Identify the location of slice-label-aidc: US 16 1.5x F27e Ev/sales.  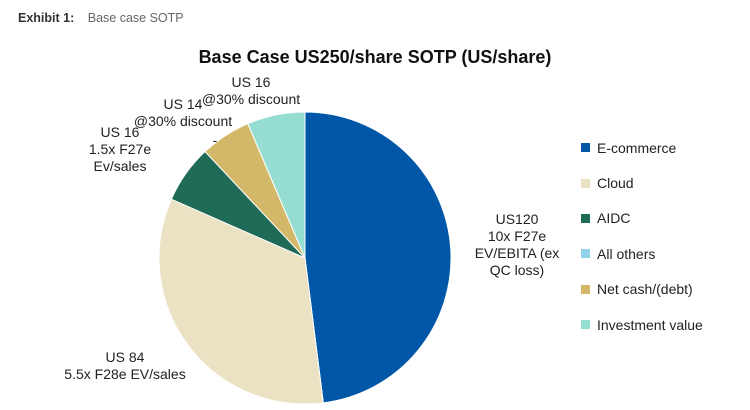
(120, 149).